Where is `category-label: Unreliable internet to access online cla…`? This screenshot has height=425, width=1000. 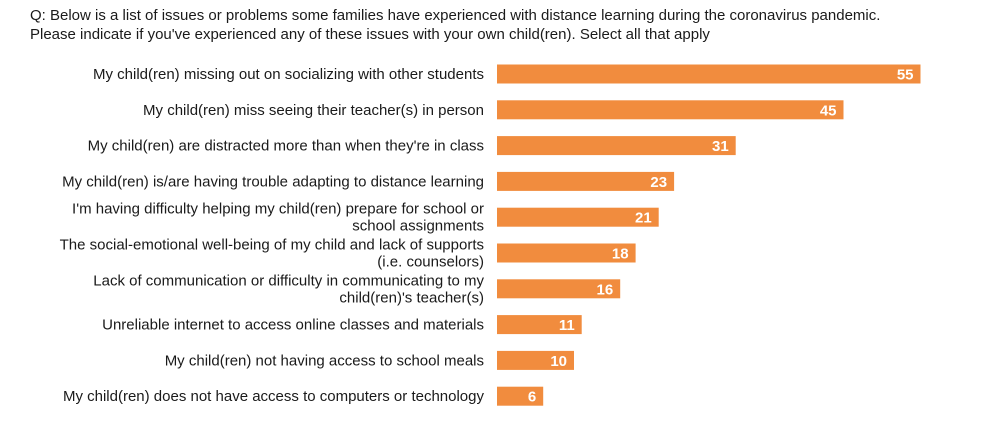
category-label: Unreliable internet to access online cla… is located at coordinates (293, 325).